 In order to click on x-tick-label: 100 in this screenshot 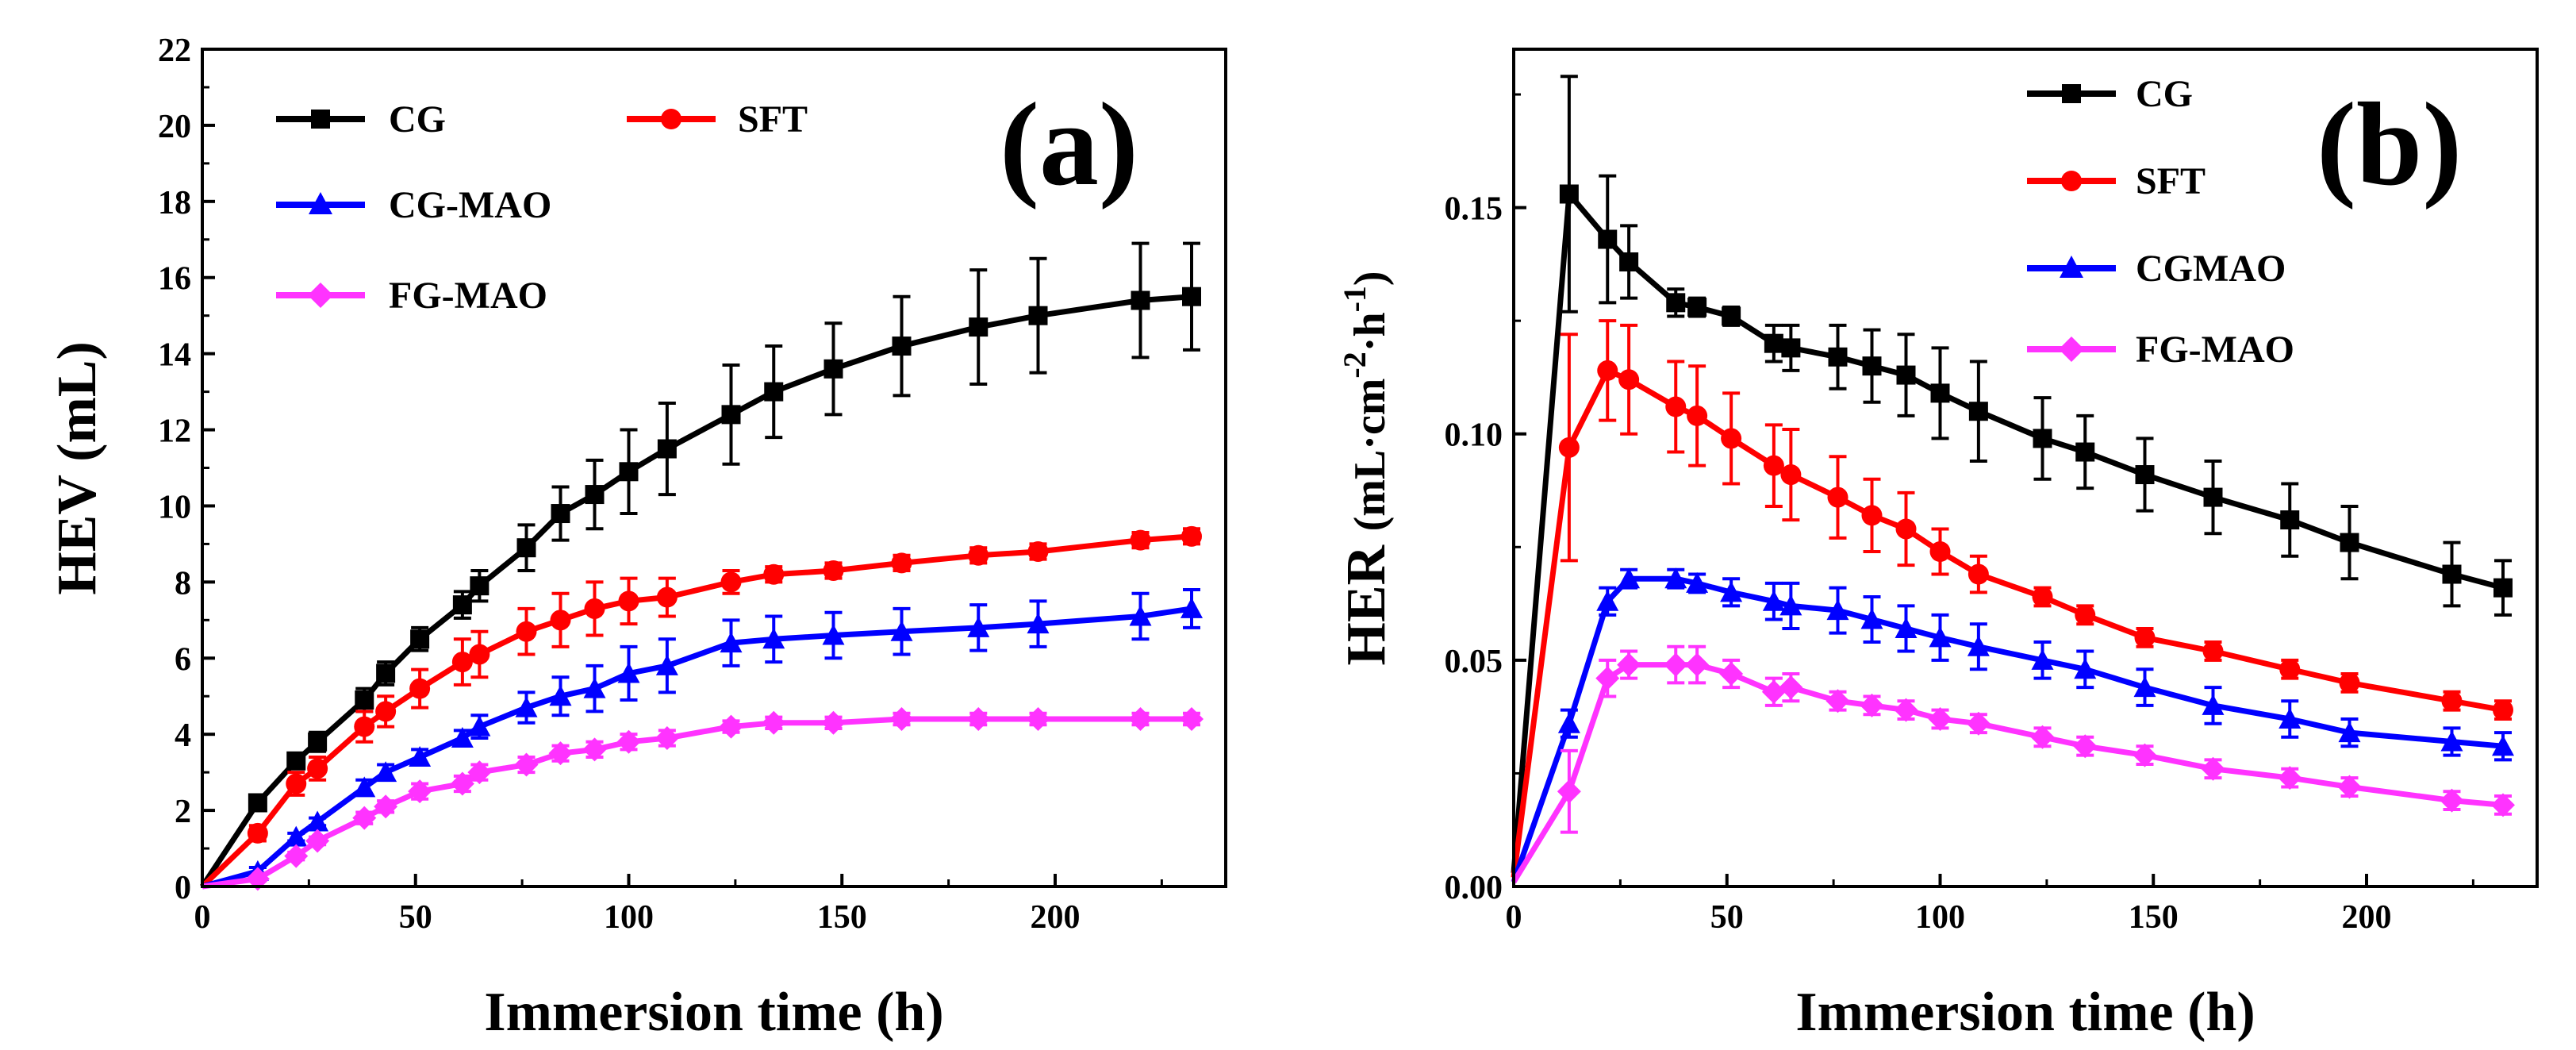, I will do `click(629, 917)`.